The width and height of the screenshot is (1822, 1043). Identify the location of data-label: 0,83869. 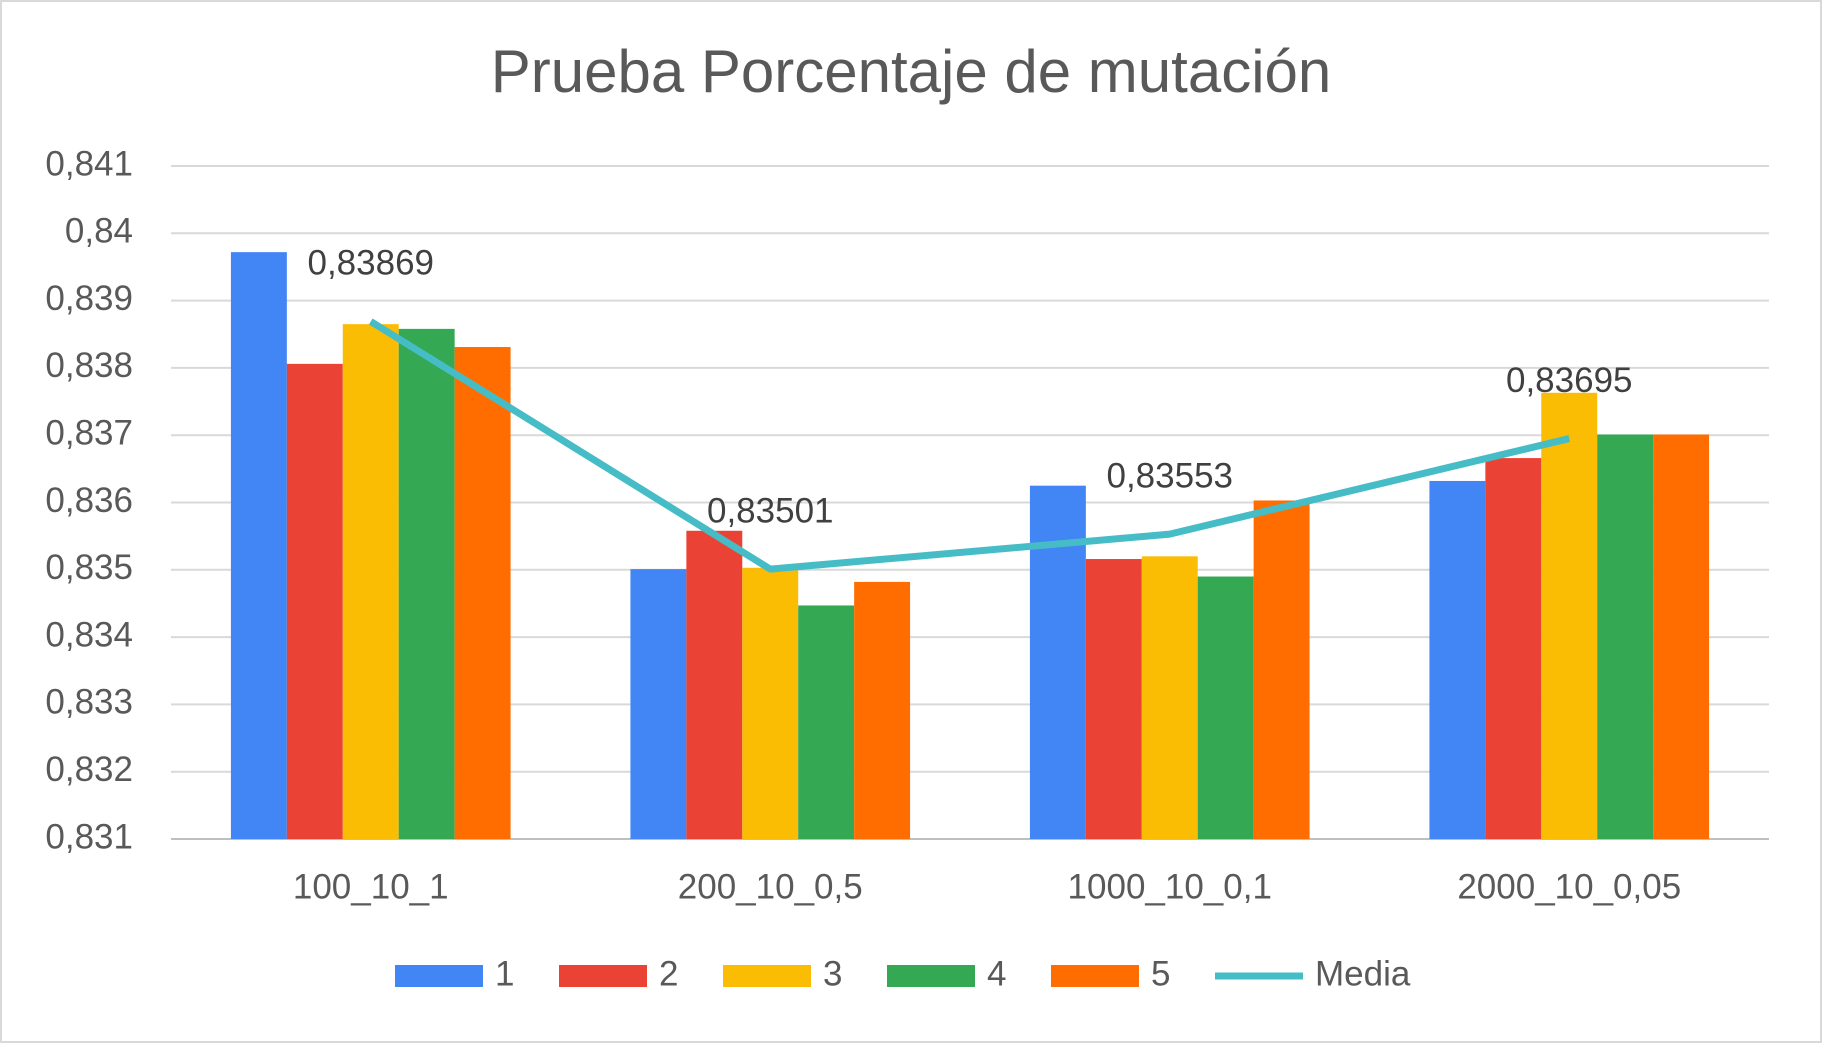
(370, 263).